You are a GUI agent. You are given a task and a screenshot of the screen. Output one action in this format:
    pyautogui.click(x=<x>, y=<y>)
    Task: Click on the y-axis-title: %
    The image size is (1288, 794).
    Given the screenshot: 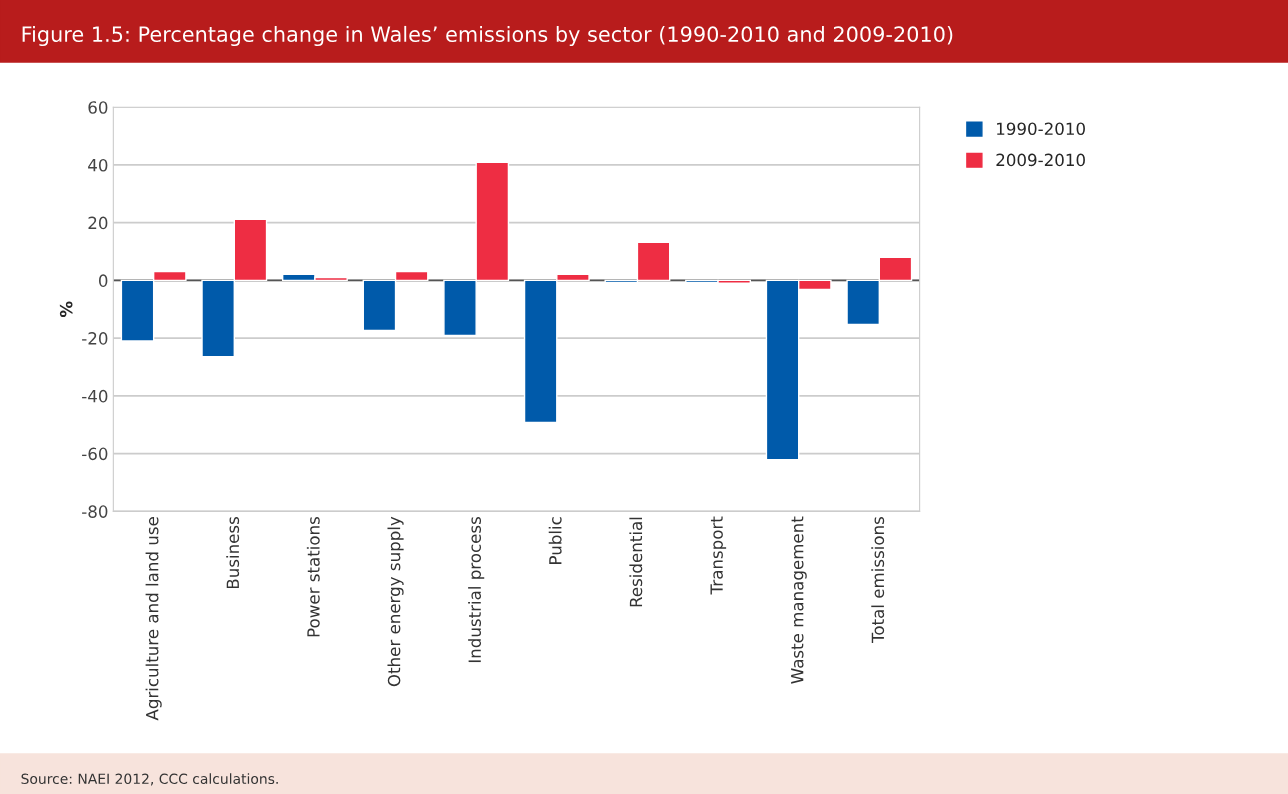 What is the action you would take?
    pyautogui.click(x=66, y=309)
    